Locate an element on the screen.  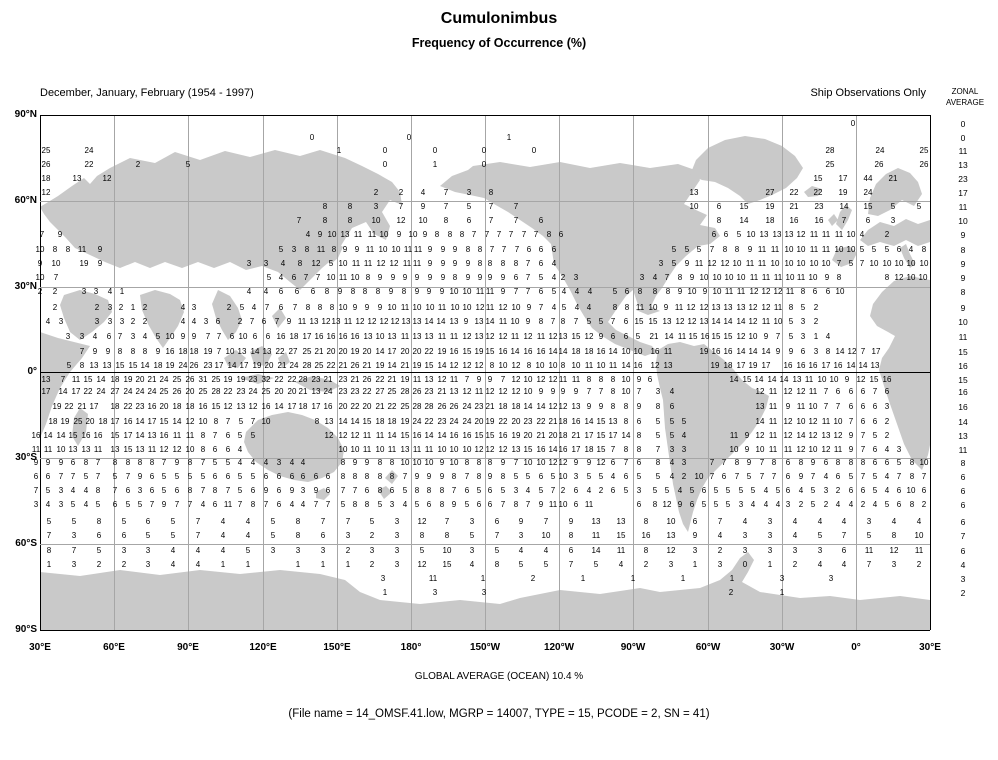
grid-value: 26 is located at coordinates (367, 379).